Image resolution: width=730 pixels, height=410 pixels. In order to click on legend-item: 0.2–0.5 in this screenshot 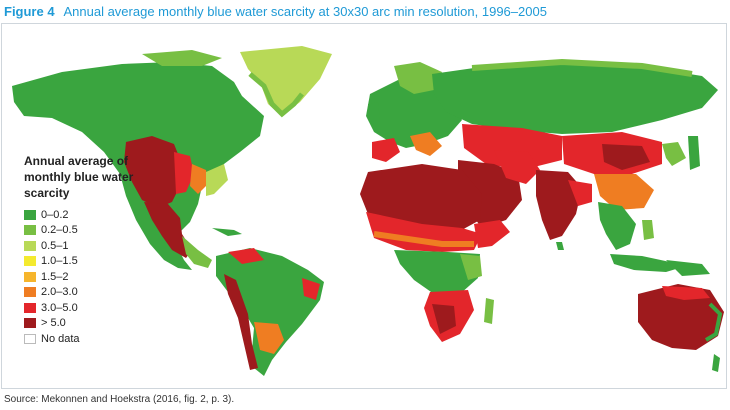, I will do `click(99, 231)`.